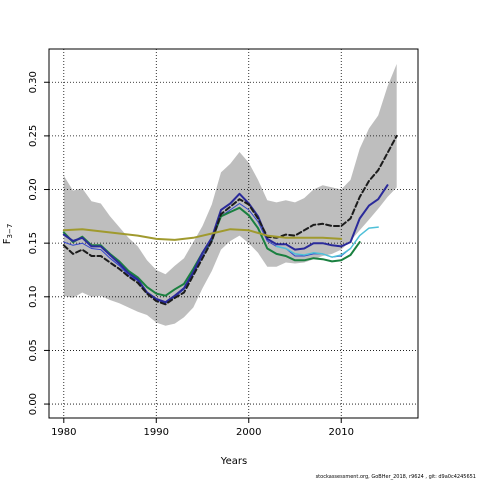 This screenshot has width=480, height=480. I want to click on y-tick-label: 0.10, so click(33, 297).